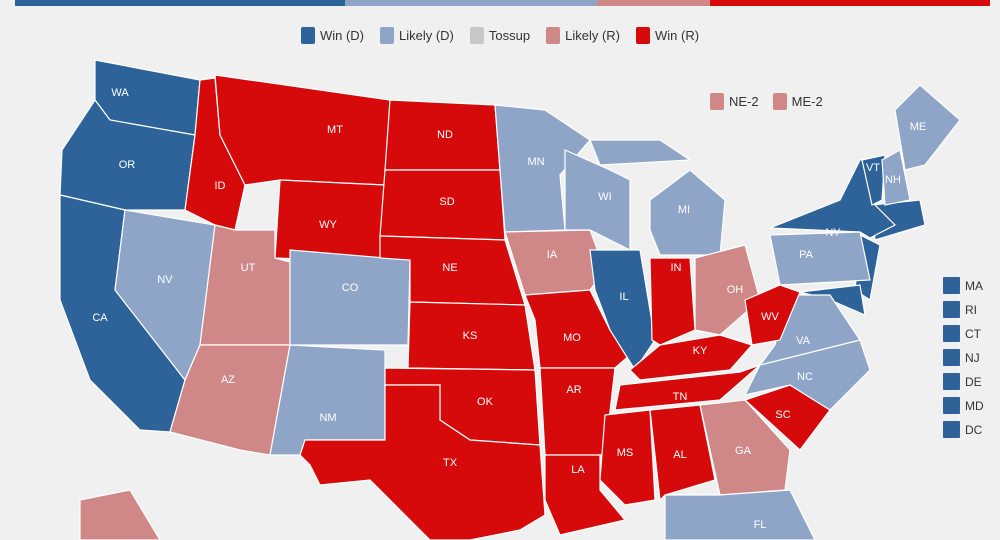 Image resolution: width=1000 pixels, height=540 pixels. Describe the element at coordinates (806, 255) in the screenshot. I see `state-label: PA` at that location.